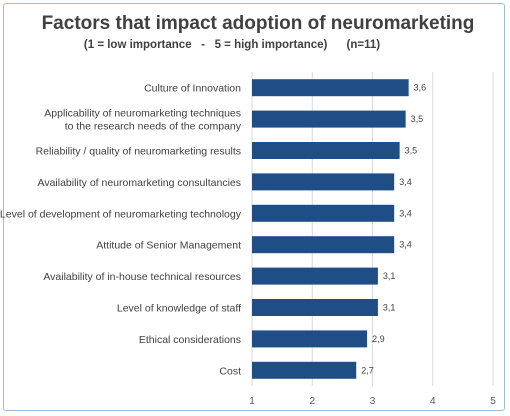  I want to click on x-tick-label: 3, so click(373, 401).